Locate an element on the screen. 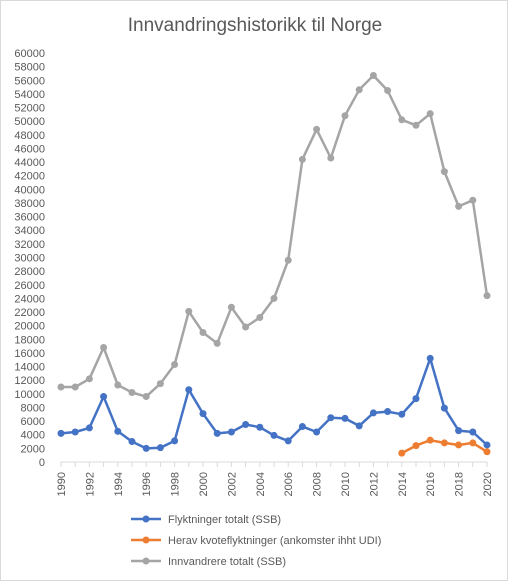 The height and width of the screenshot is (582, 508). y-tick-label: 38000 is located at coordinates (29, 204).